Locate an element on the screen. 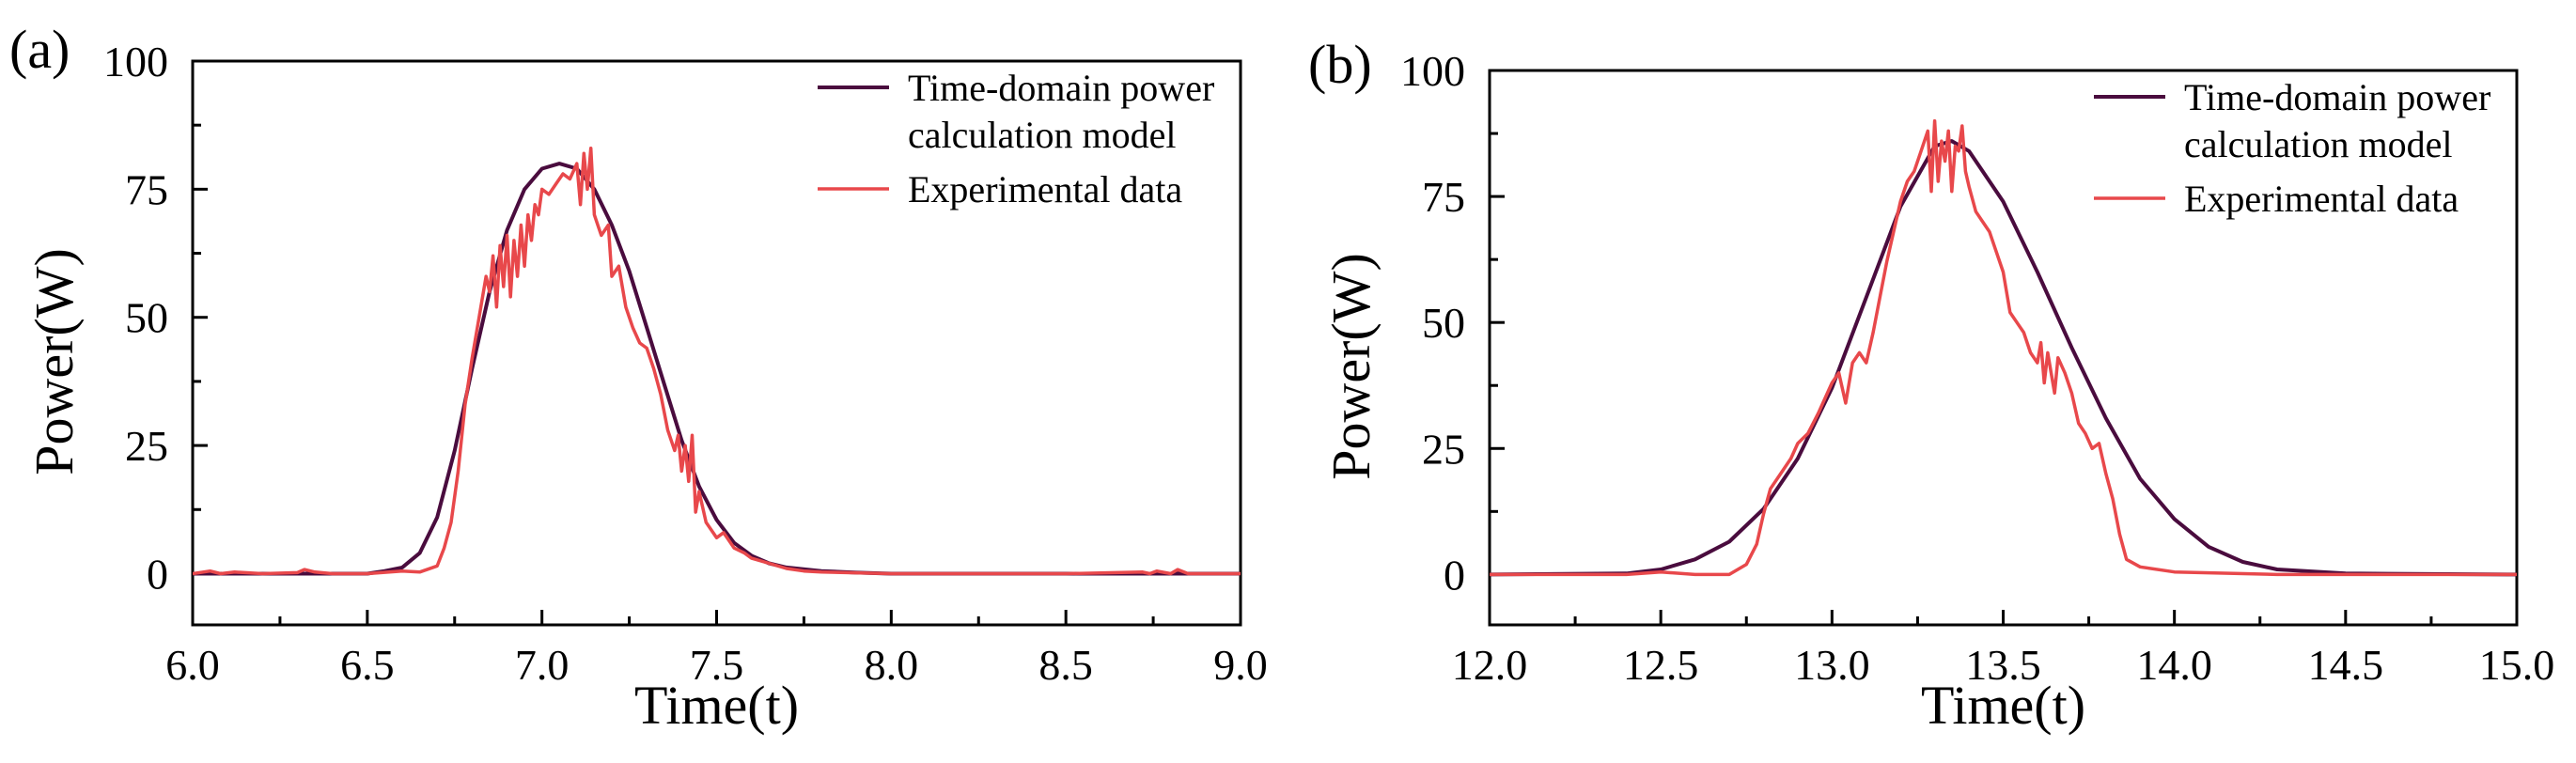  x-tick-label: 6.0 is located at coordinates (192, 665).